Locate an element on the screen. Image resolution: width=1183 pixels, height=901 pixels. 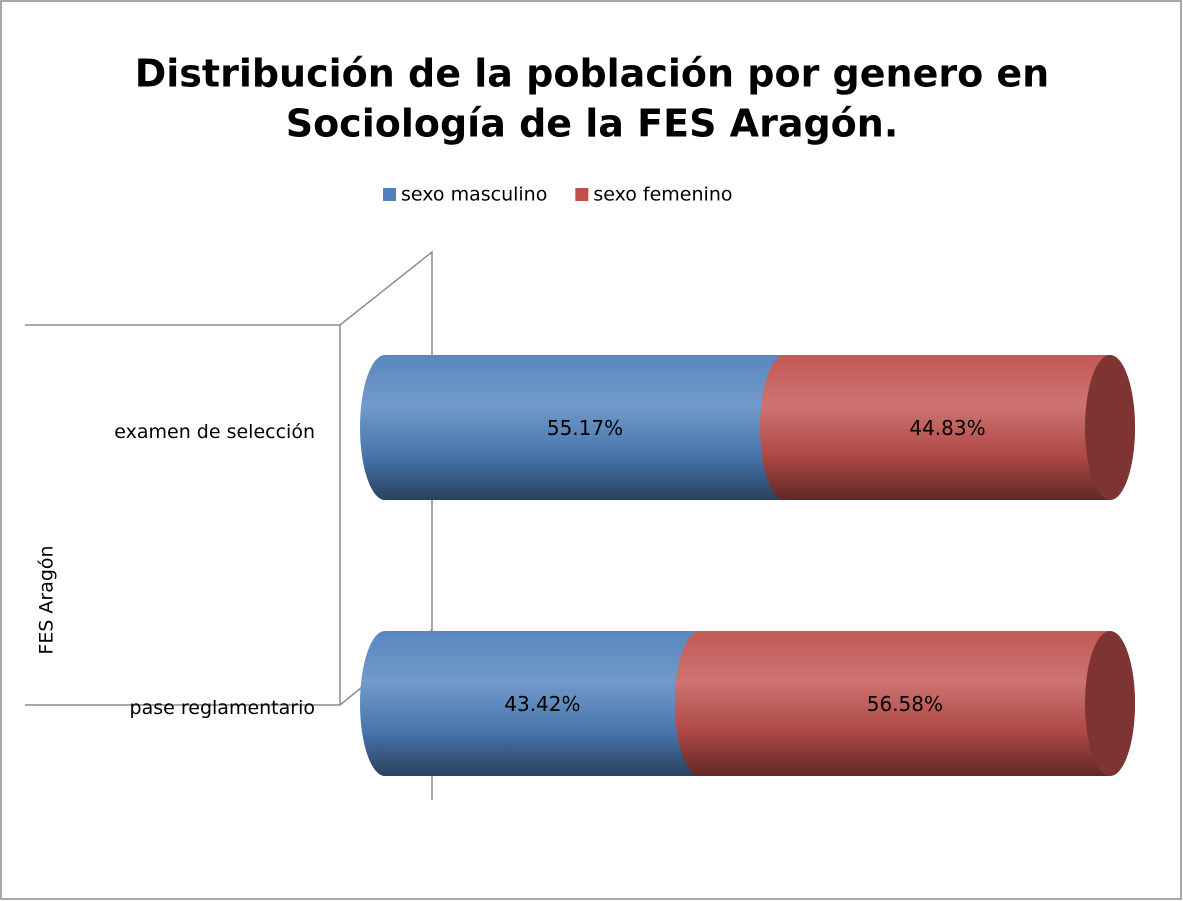
data-label: 56.58% is located at coordinates (905, 704).